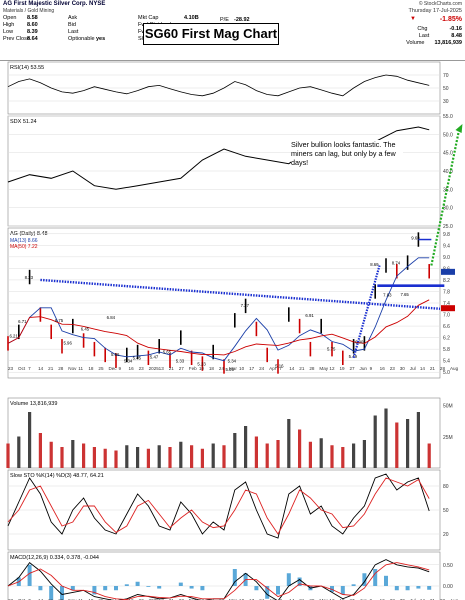 The height and width of the screenshot is (600, 465). I want to click on chg-field: Chg -0.16, so click(439, 29).